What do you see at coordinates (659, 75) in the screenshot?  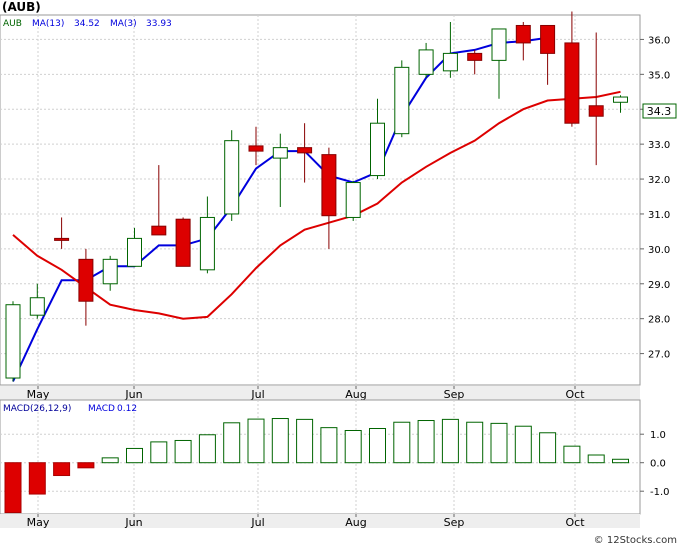 I see `price-y-tick-label: 35.0` at bounding box center [659, 75].